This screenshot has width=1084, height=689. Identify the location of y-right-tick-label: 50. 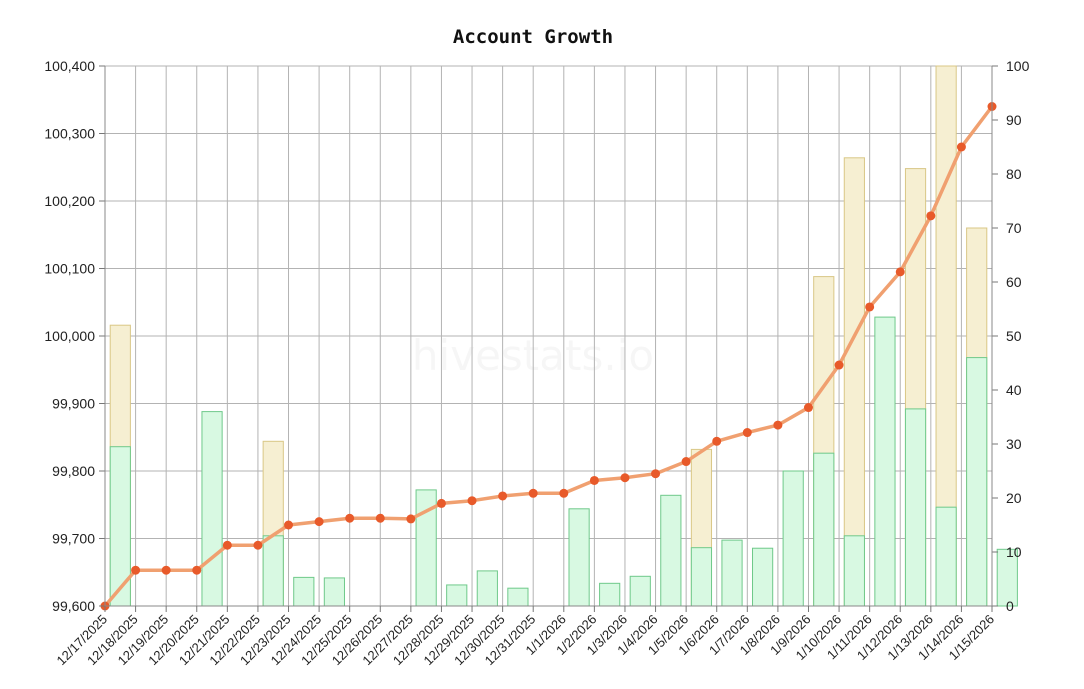
(1014, 336).